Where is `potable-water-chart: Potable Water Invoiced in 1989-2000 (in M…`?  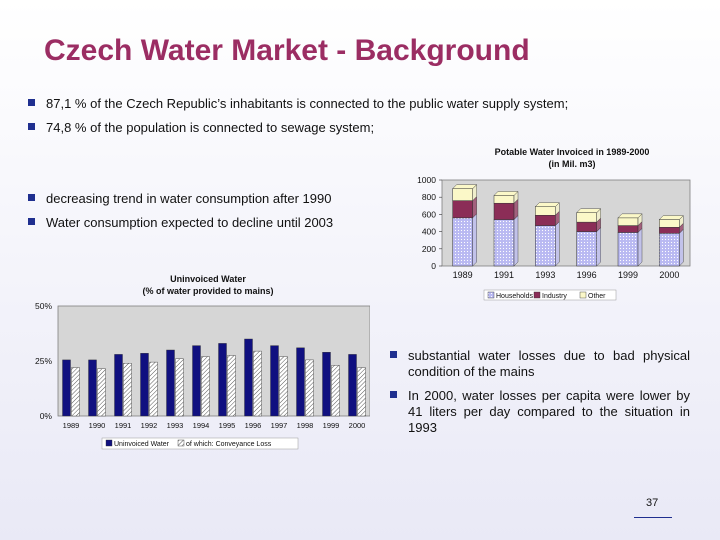
potable-water-chart: Potable Water Invoiced in 1989-2000 (in M… is located at coordinates (554, 224).